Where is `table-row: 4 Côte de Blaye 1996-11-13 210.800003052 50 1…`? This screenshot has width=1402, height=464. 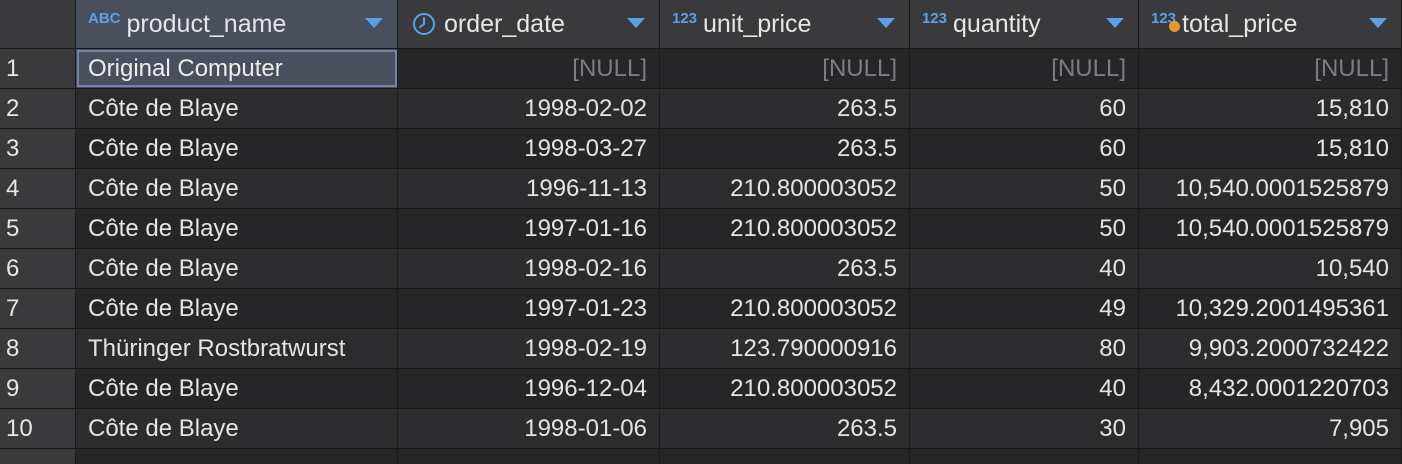 table-row: 4 Côte de Blaye 1996-11-13 210.800003052 50 1… is located at coordinates (701, 189).